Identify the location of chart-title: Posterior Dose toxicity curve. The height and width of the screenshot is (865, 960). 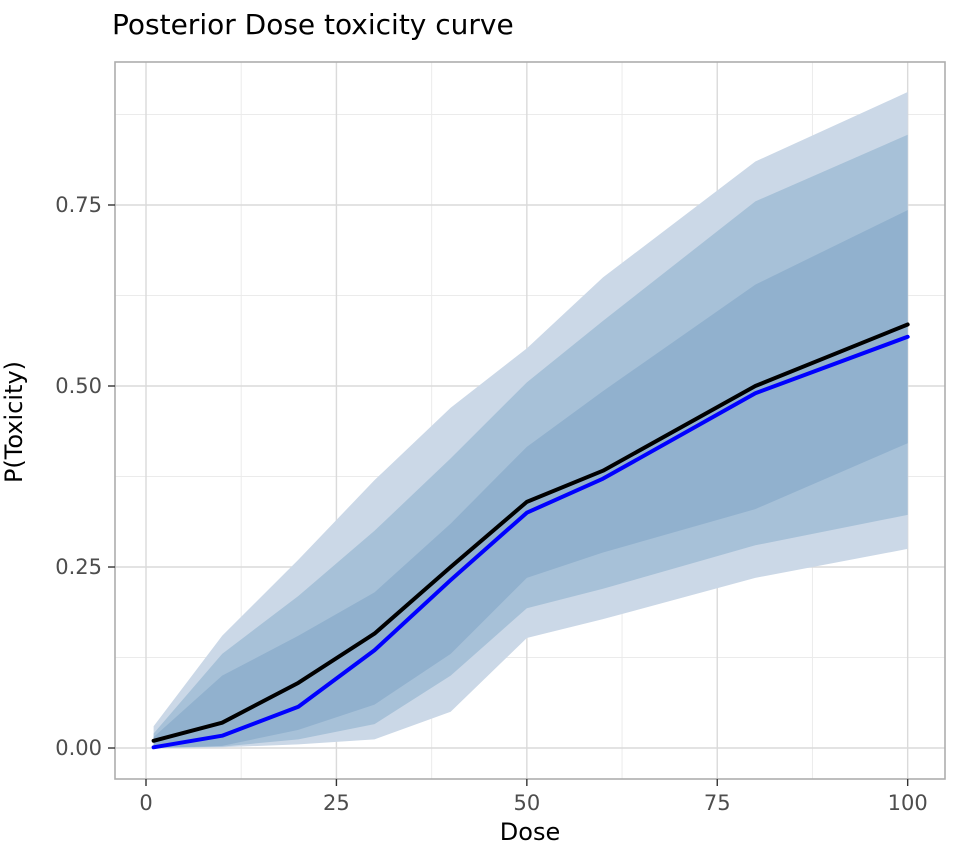
(313, 24).